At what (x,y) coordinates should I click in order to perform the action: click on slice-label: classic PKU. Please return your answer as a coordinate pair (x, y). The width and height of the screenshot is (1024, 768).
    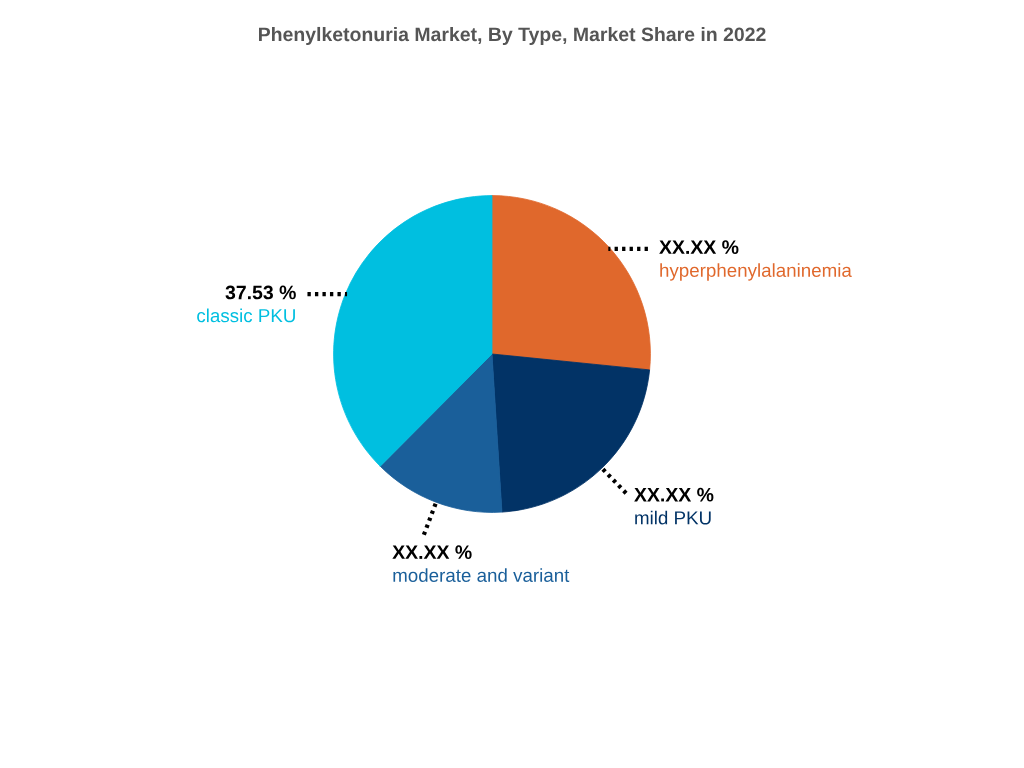
    Looking at the image, I should click on (246, 315).